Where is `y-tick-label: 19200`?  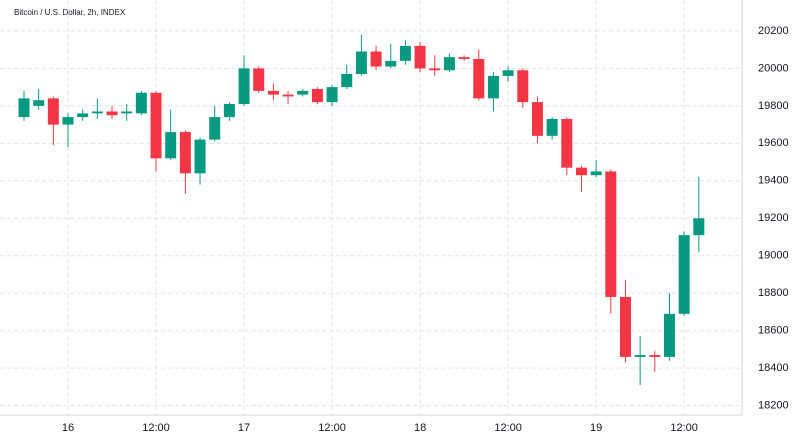 y-tick-label: 19200 is located at coordinates (773, 218).